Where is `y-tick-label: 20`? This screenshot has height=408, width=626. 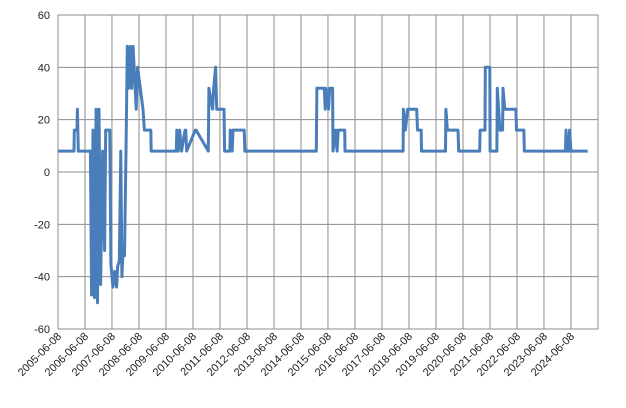
y-tick-label: 20 is located at coordinates (44, 121).